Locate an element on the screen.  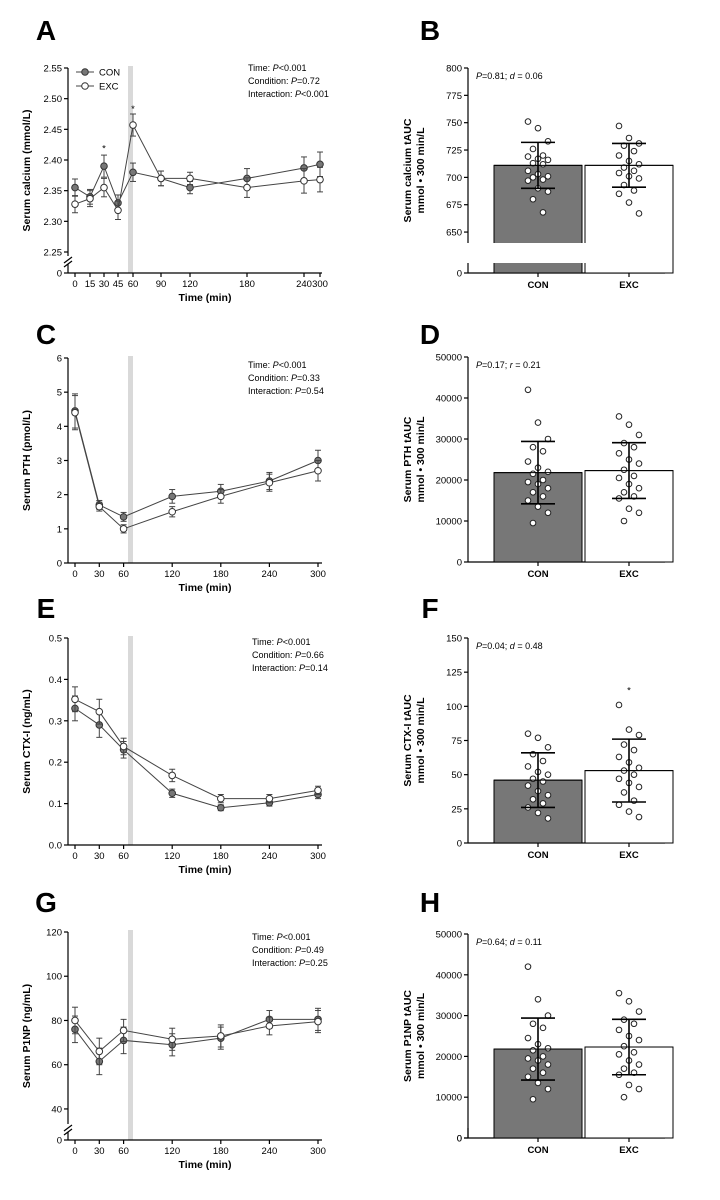
stats-annotation-line: Interaction: P=0.14 is located at coordinates (290, 668).